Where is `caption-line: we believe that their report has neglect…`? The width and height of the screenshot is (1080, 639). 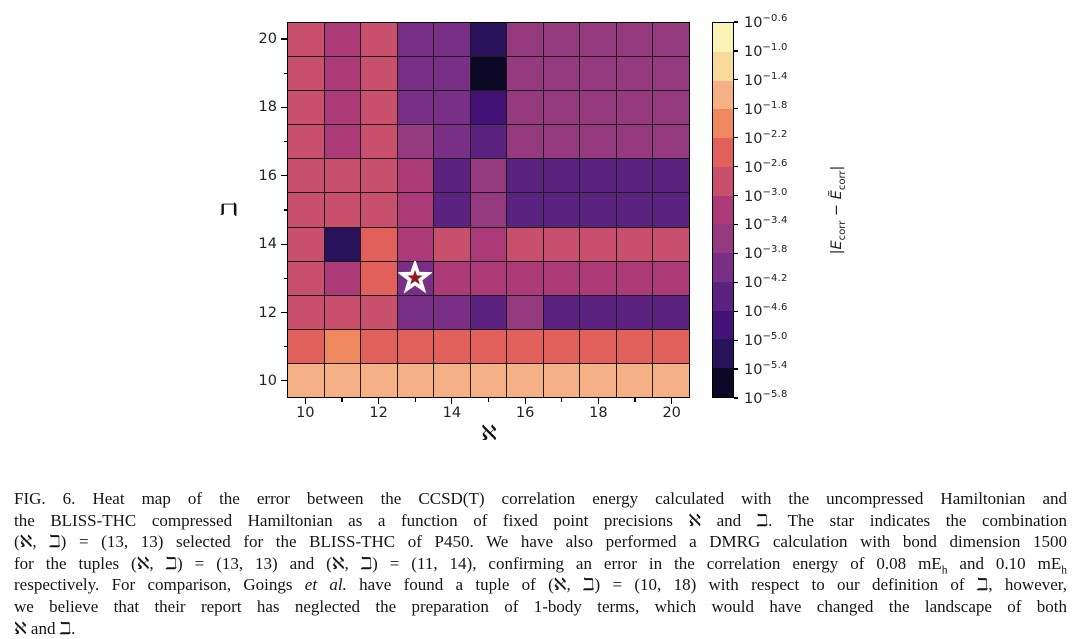
caption-line: we believe that their report has neglect… is located at coordinates (540, 606).